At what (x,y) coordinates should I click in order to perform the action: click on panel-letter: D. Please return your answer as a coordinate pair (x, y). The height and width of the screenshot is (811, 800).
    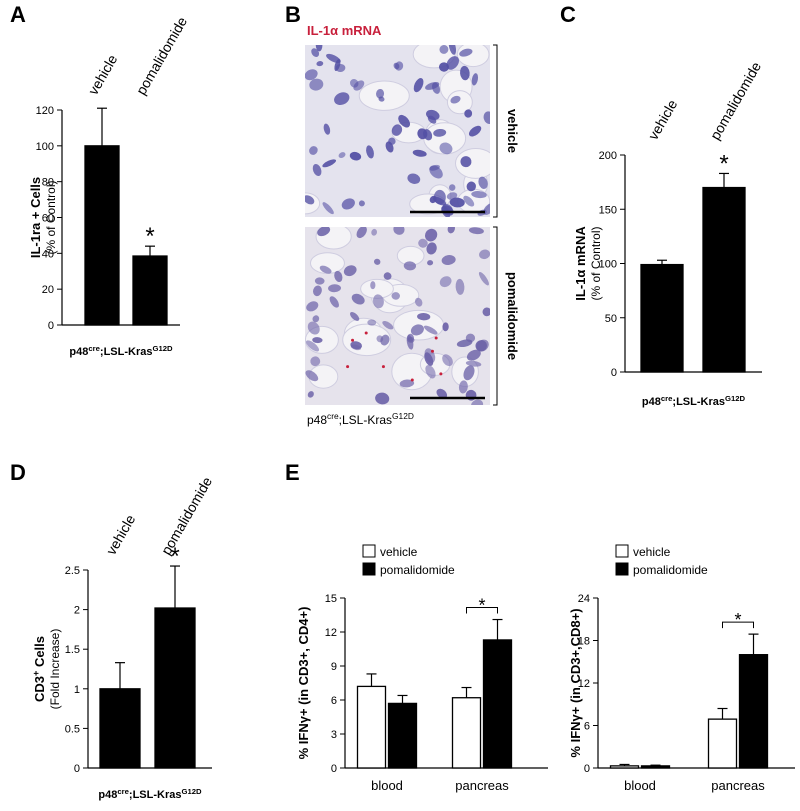
    Looking at the image, I should click on (18, 472).